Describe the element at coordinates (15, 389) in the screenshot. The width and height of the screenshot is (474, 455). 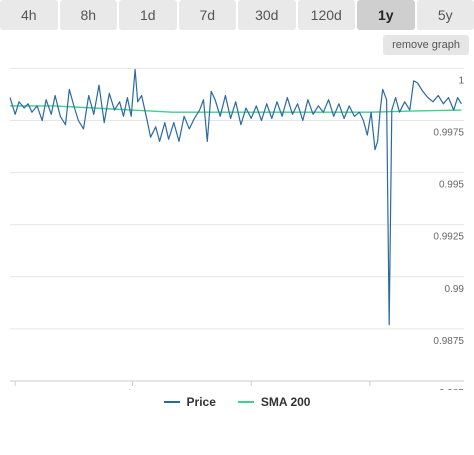
I see `x-tick-label: Apr '25` at that location.